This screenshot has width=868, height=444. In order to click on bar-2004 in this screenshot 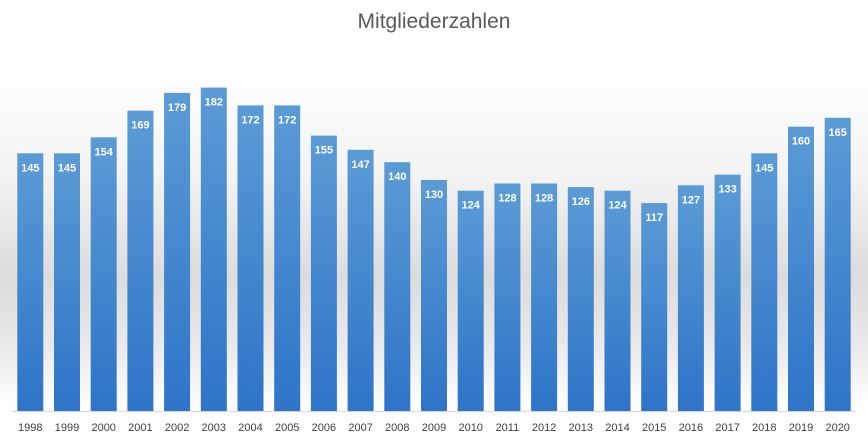, I will do `click(250, 258)`.